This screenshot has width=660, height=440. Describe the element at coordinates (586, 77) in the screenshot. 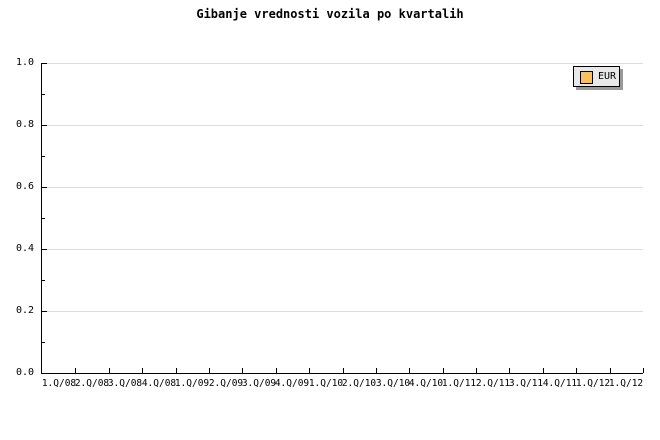

I see `legend-swatch-eur` at that location.